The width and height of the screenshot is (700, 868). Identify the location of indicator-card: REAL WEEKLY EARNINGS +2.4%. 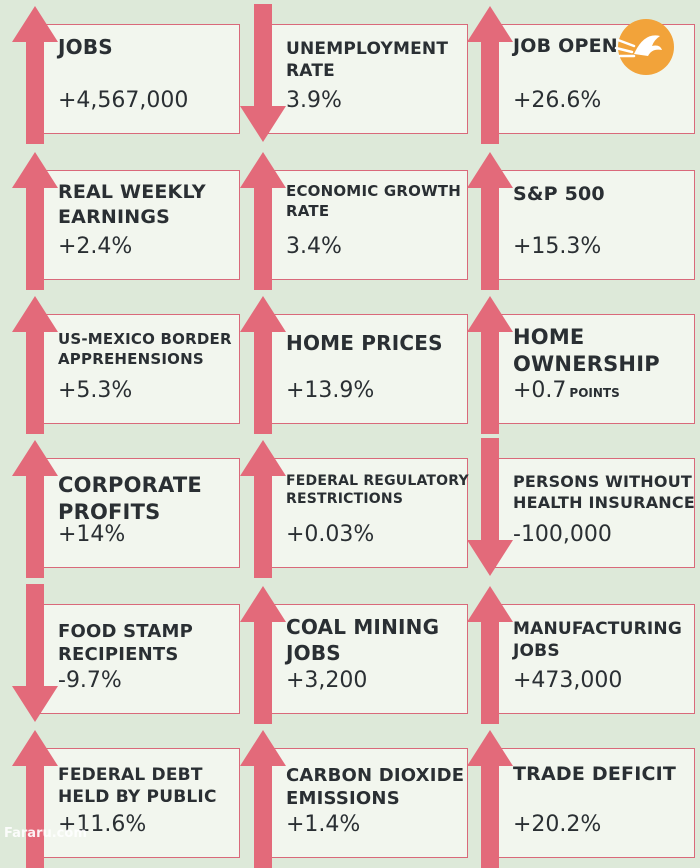
(126, 220).